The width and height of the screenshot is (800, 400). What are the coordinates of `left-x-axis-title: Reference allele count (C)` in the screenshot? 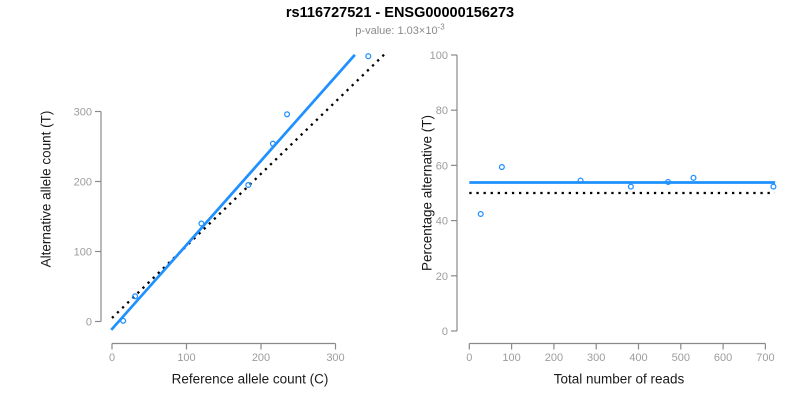 It's located at (250, 379).